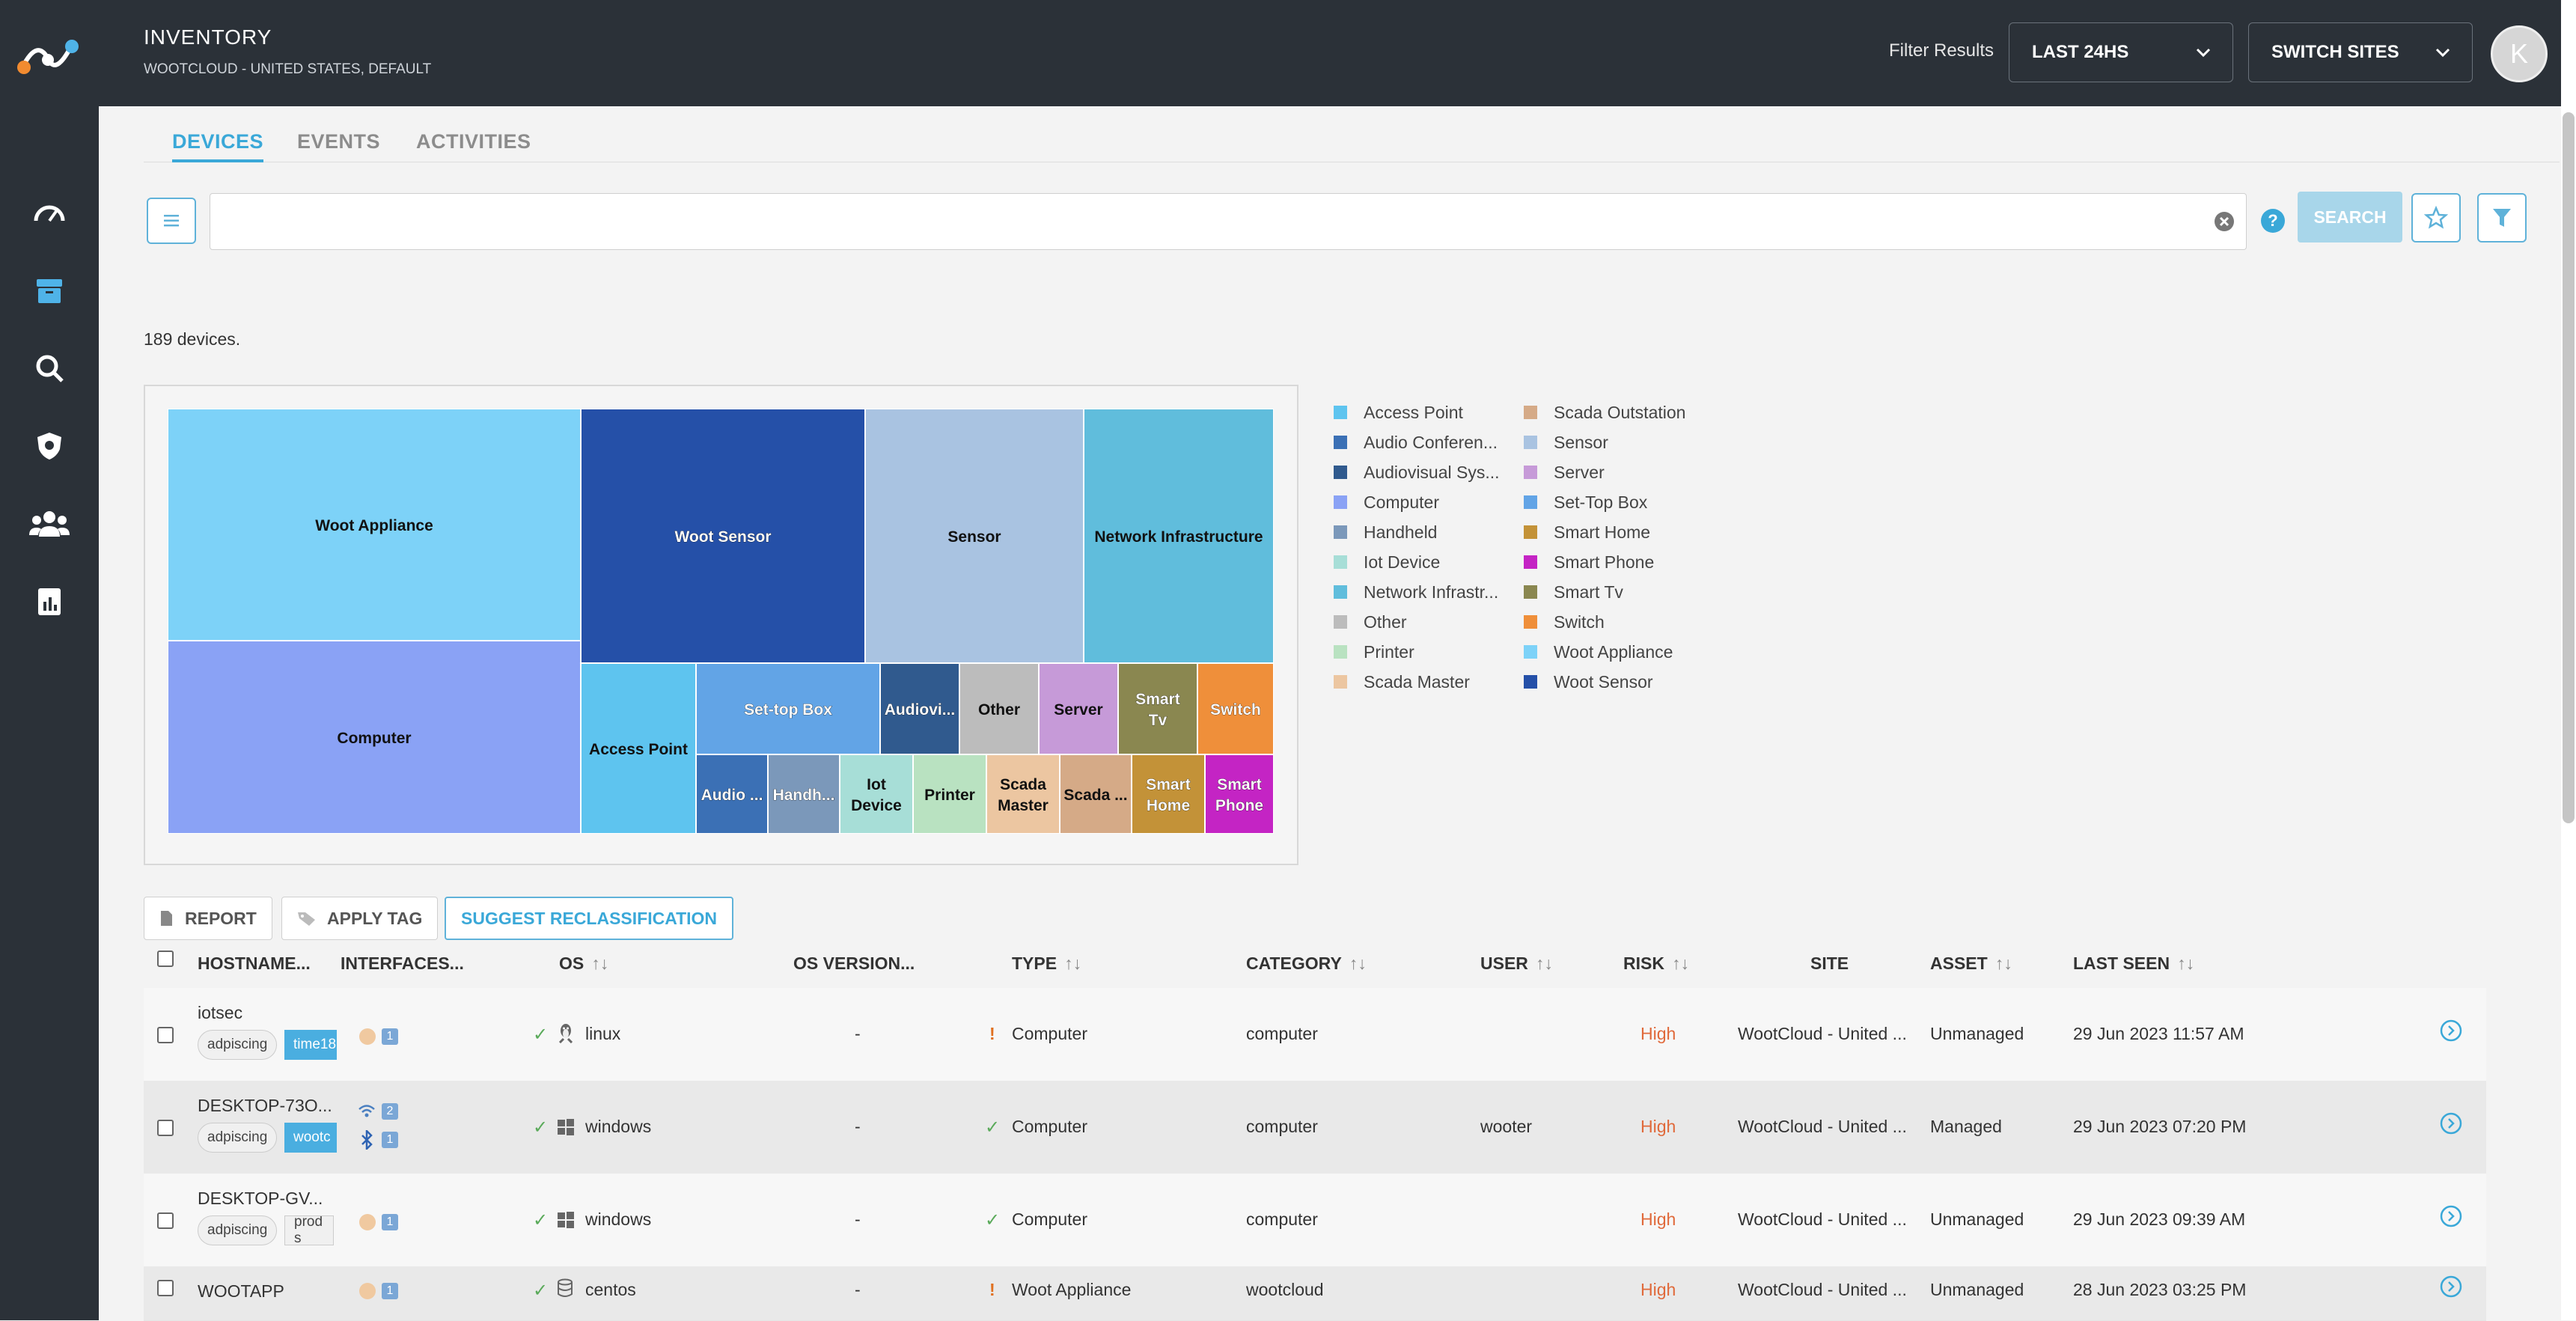 This screenshot has height=1321, width=2576. I want to click on column-header-user-label: USER, so click(1504, 963).